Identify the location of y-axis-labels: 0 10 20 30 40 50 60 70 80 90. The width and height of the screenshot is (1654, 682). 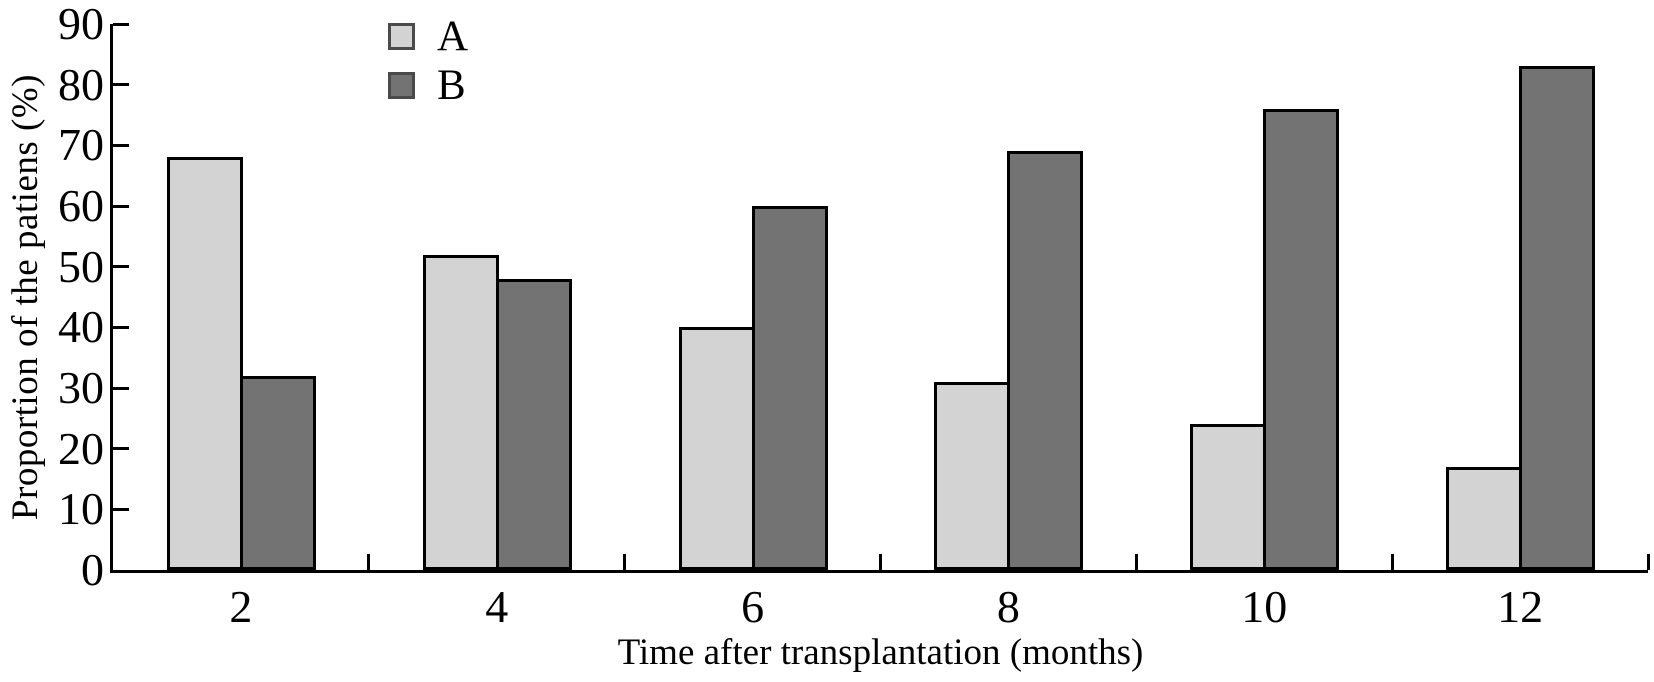
(52, 341).